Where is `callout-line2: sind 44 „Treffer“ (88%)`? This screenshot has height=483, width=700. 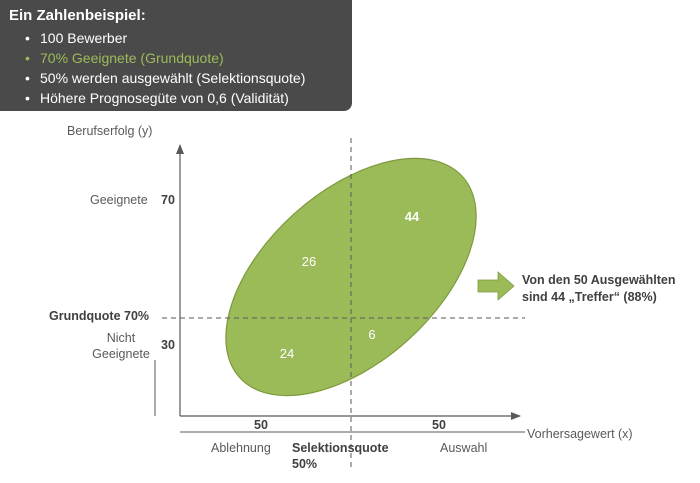
callout-line2: sind 44 „Treffer“ (88%) is located at coordinates (589, 297).